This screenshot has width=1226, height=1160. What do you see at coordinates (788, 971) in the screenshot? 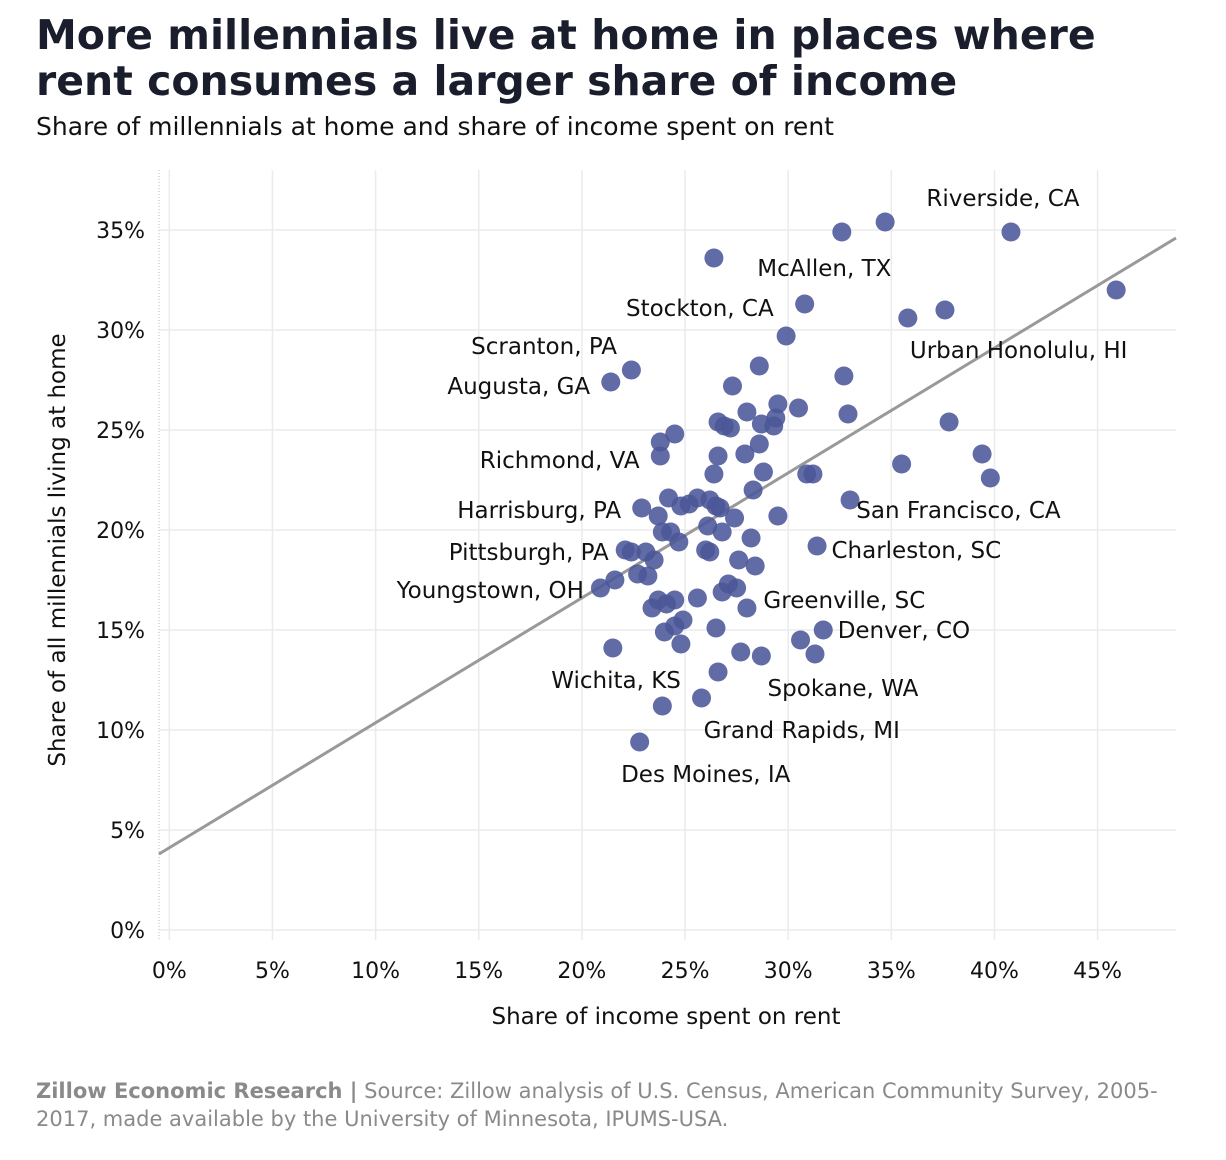
I see `x-tick-label: 30%` at bounding box center [788, 971].